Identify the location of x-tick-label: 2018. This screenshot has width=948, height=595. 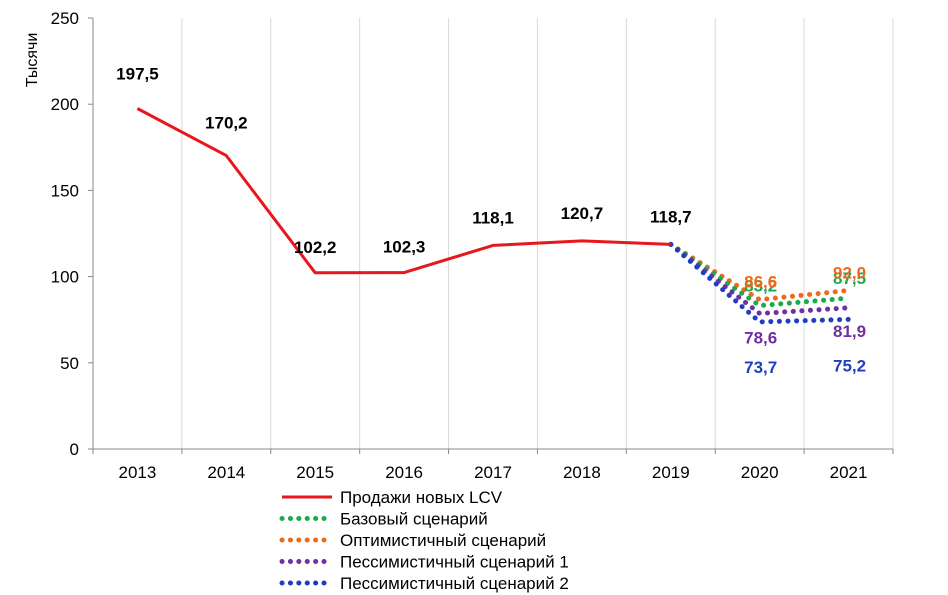
(582, 472).